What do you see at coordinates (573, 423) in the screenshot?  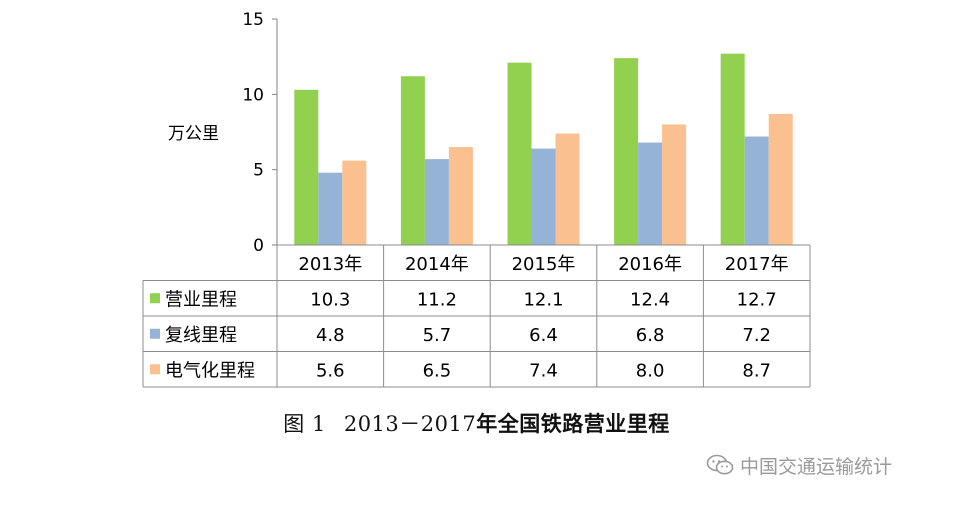 I see `caption-title: 年全国铁路营业里程` at bounding box center [573, 423].